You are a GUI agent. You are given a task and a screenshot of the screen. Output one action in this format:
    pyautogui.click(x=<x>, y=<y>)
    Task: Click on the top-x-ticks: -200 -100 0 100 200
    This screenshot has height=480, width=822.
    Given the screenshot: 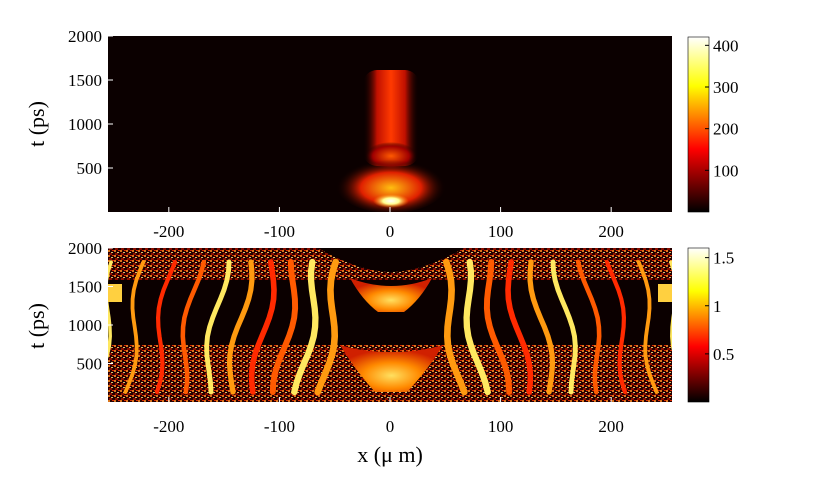 What is the action you would take?
    pyautogui.click(x=388, y=224)
    